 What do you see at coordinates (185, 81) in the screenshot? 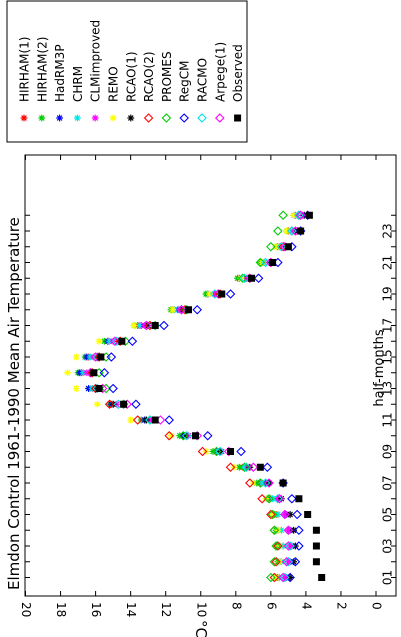
I see `legend-label: RegCM` at bounding box center [185, 81].